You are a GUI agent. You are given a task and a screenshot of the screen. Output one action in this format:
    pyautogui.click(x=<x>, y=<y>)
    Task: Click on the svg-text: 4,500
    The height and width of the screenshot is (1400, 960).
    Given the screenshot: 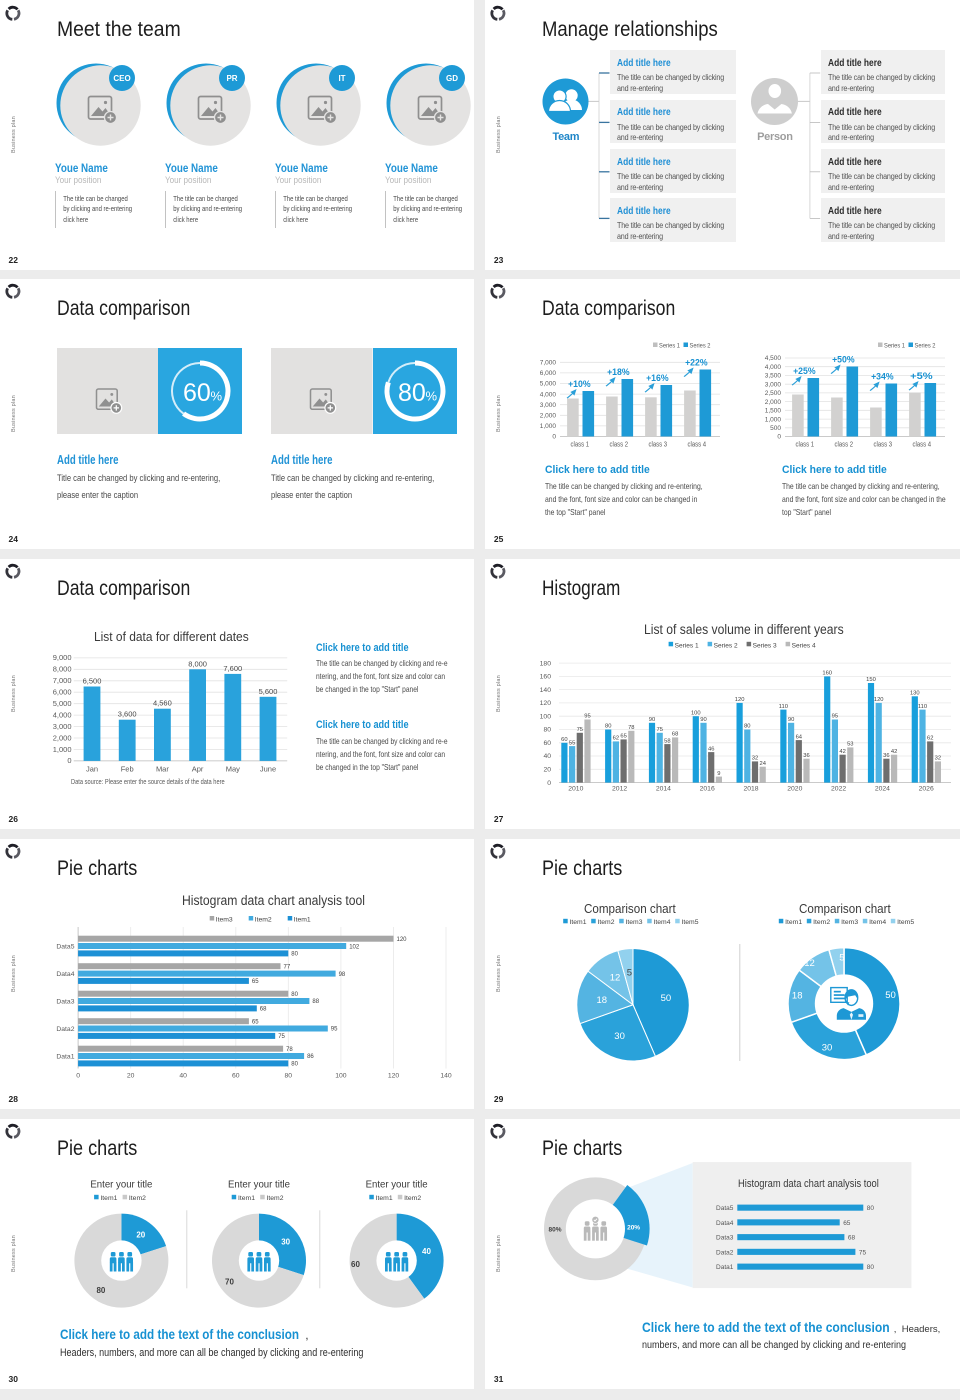 What is the action you would take?
    pyautogui.click(x=773, y=358)
    